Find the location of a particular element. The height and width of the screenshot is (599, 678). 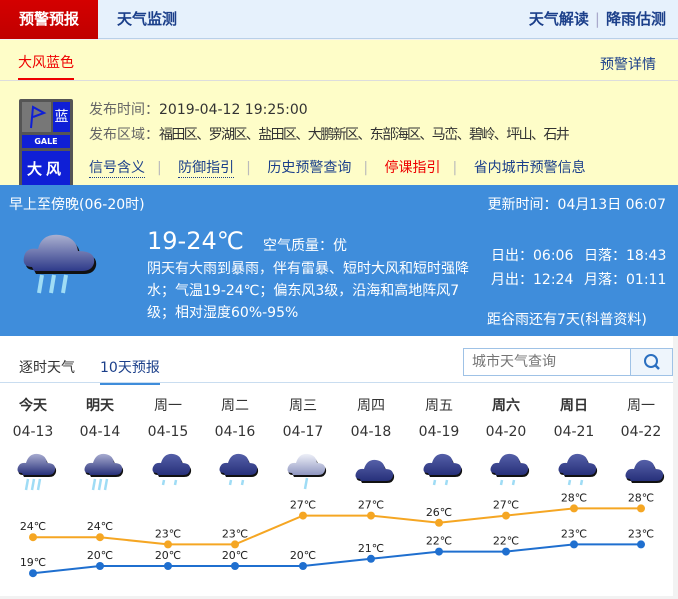

day-date: 04-14 is located at coordinates (100, 432).